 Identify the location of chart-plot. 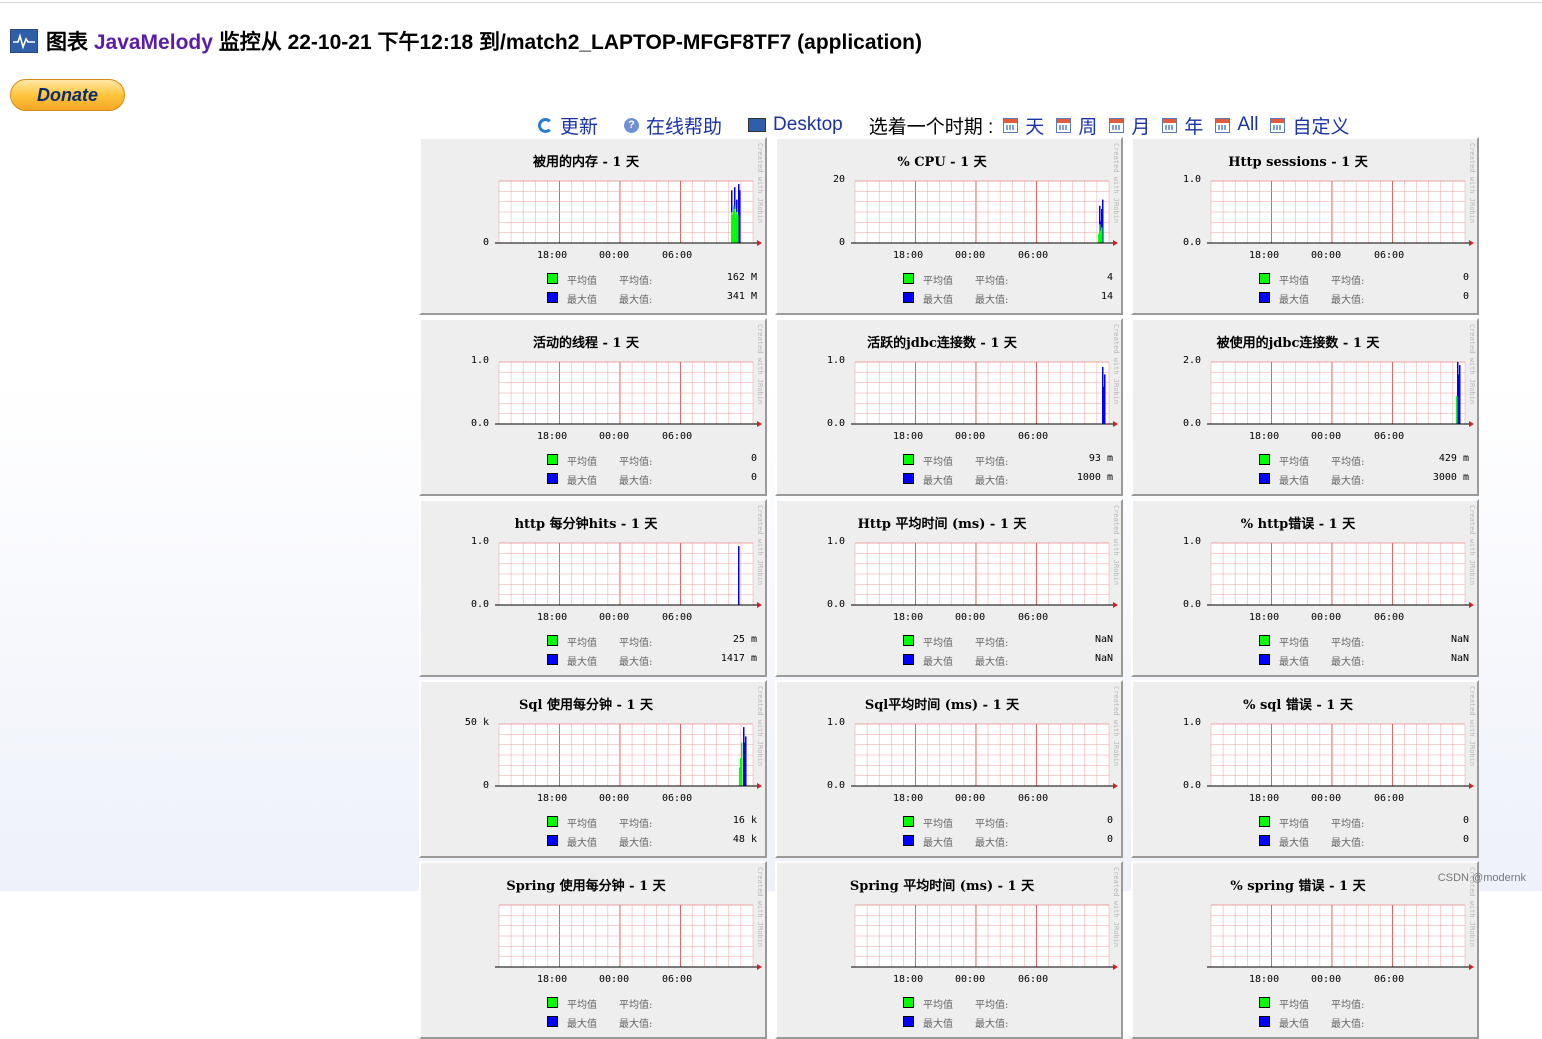
(984, 575).